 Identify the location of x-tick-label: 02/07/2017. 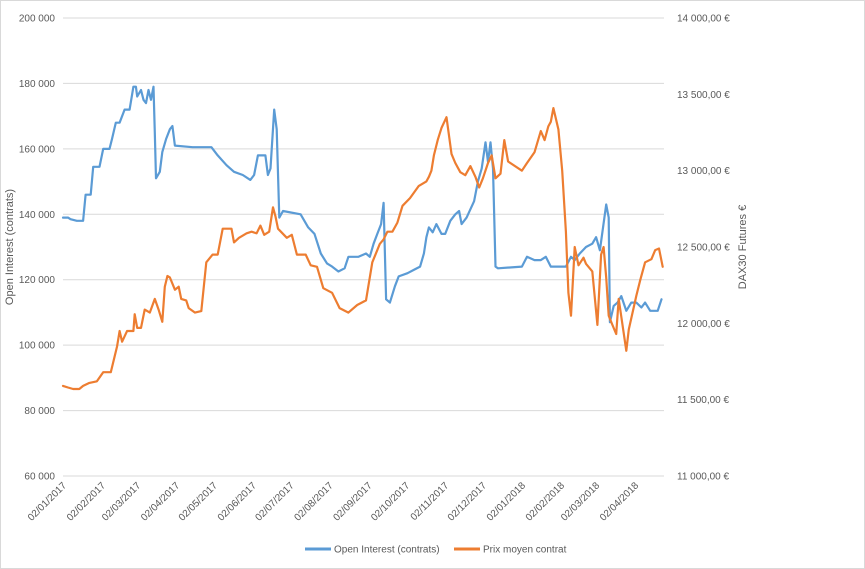
(275, 501).